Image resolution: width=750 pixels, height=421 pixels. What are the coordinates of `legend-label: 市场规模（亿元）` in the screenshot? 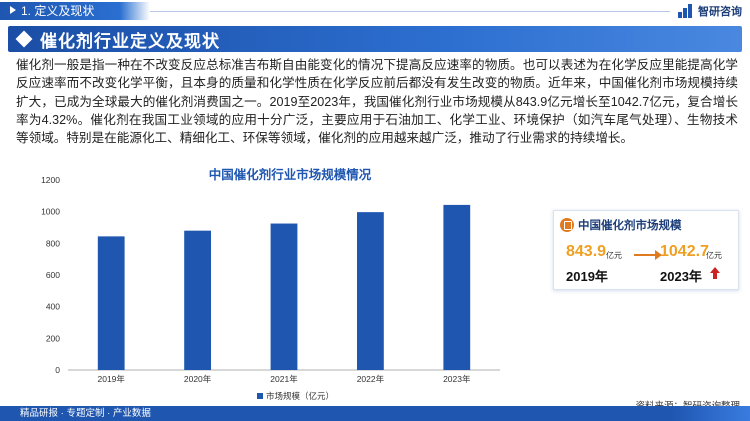 It's located at (300, 396).